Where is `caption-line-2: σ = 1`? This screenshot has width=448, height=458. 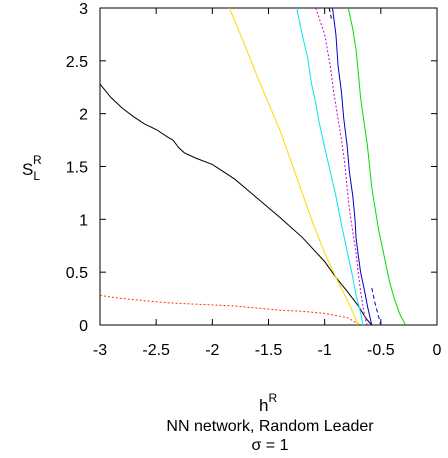
caption-line-2: σ = 1 is located at coordinates (269, 445).